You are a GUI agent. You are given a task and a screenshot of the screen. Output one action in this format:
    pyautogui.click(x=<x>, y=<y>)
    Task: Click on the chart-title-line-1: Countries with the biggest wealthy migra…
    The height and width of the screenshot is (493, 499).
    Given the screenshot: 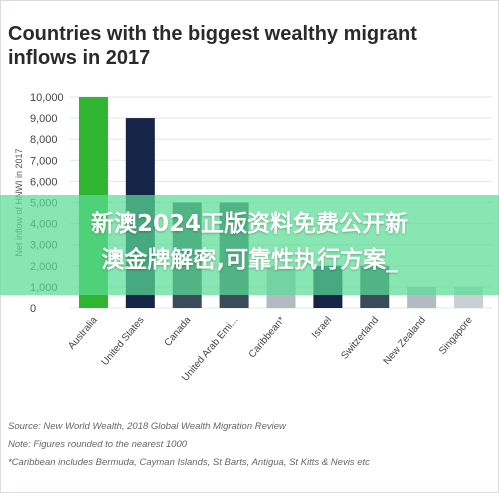 What is the action you would take?
    pyautogui.click(x=212, y=34)
    